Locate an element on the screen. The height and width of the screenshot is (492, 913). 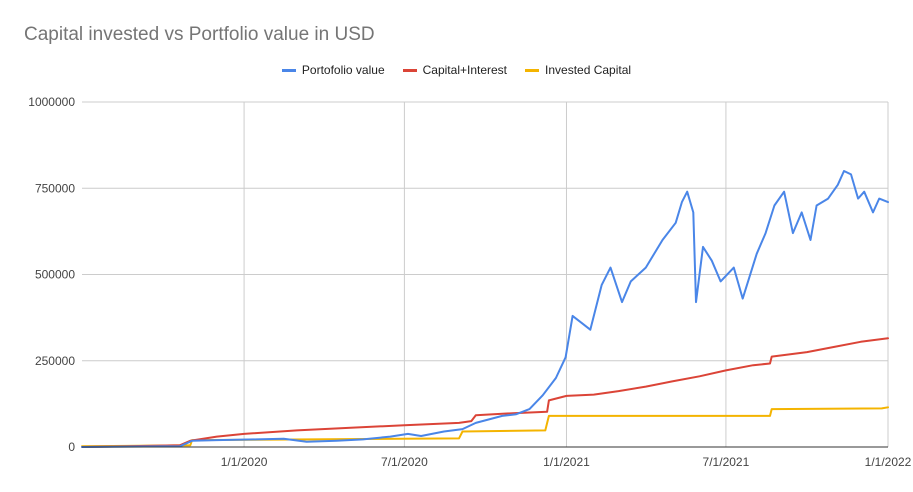
x-tick-label: 1/1/2021 is located at coordinates (566, 462).